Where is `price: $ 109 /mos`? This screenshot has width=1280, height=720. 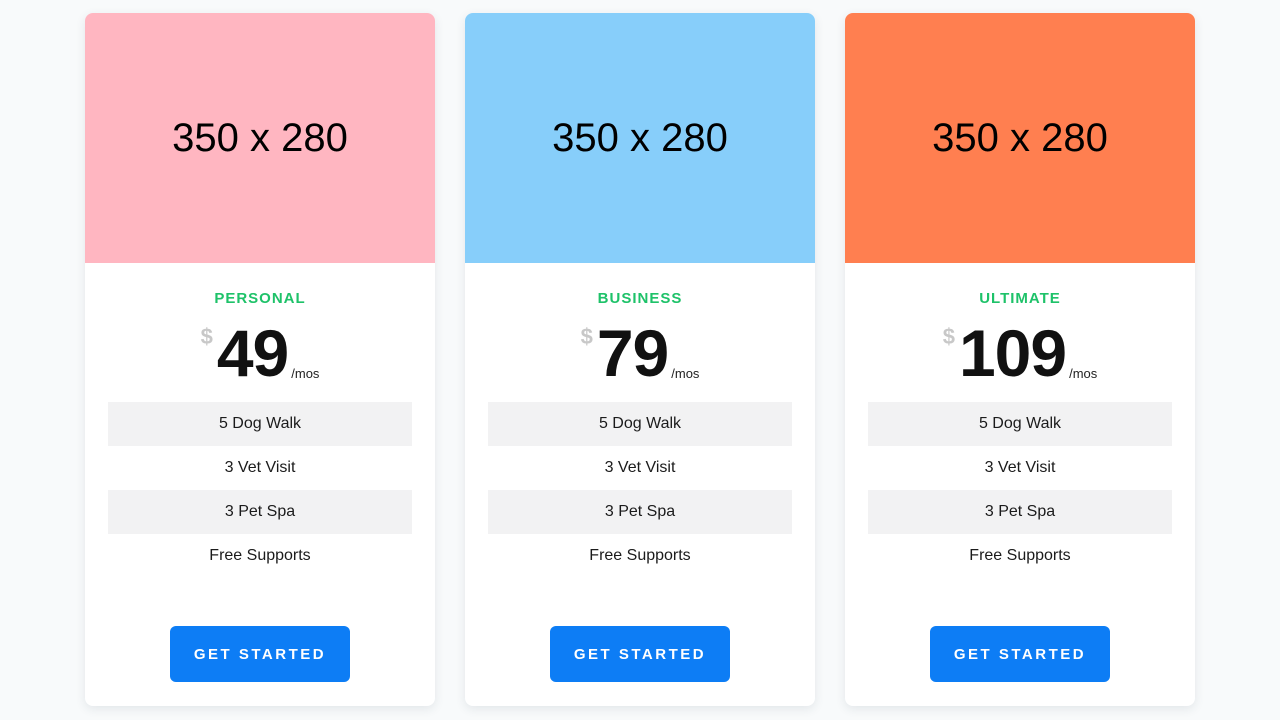 price: $ 109 /mos is located at coordinates (1020, 353).